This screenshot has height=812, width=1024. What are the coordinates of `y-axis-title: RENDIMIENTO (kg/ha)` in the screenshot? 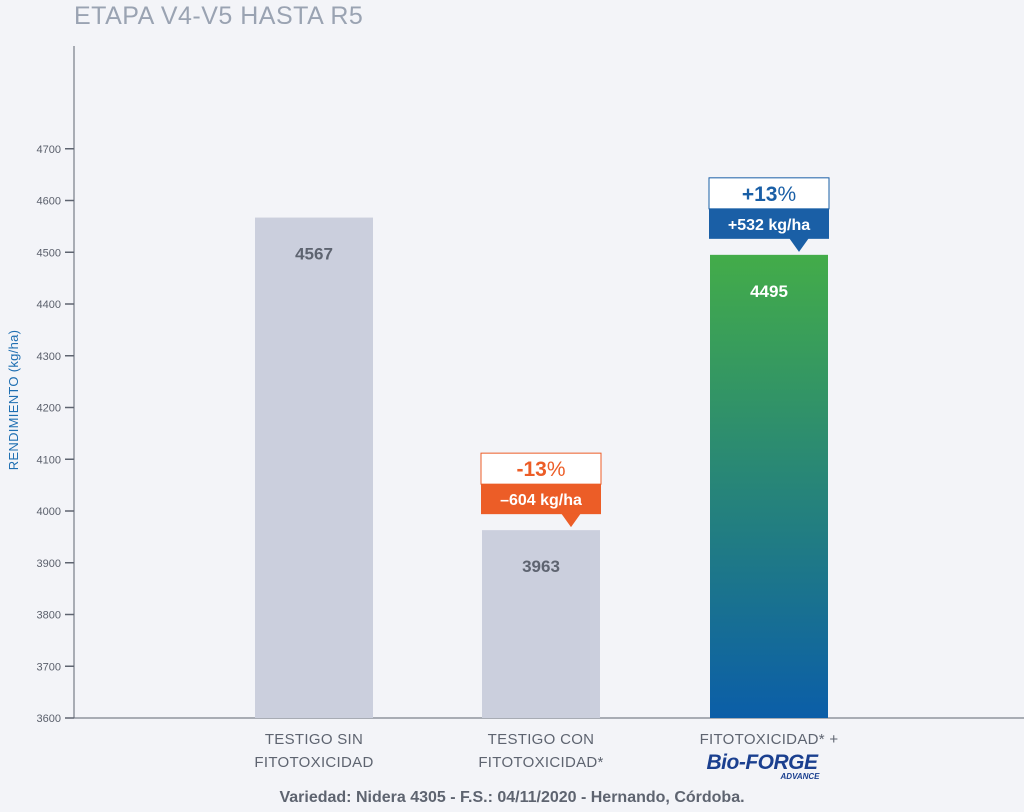 It's located at (13, 400).